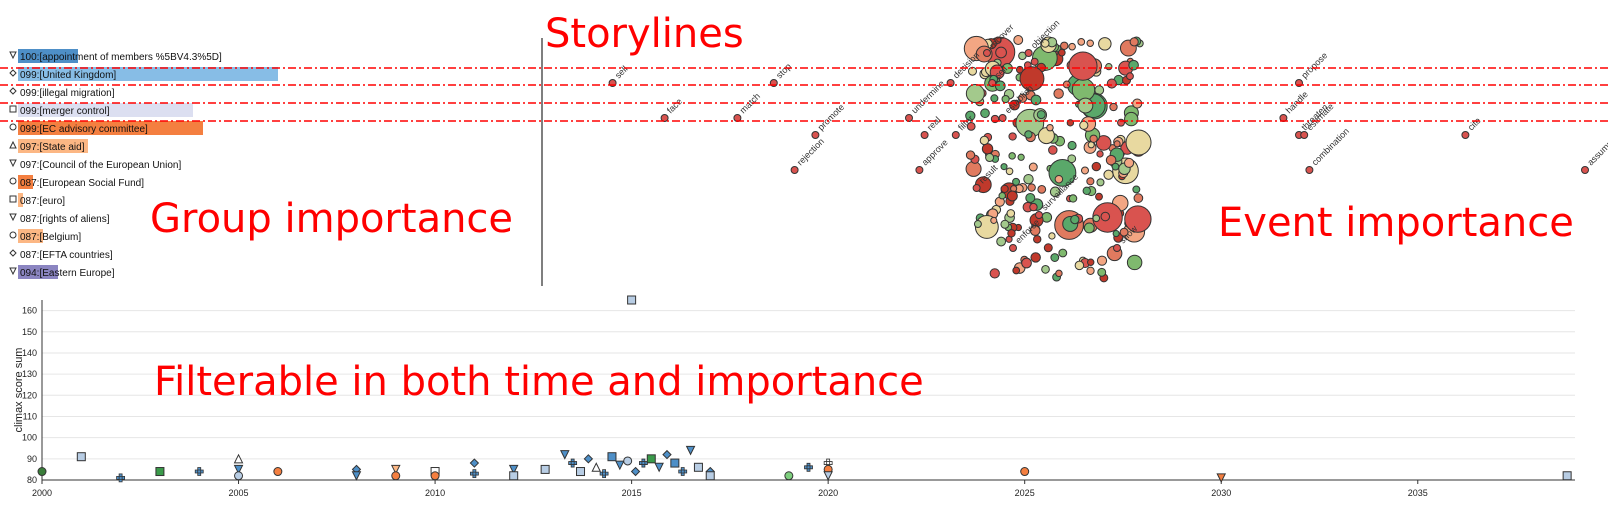 Image resolution: width=1608 pixels, height=519 pixels. Describe the element at coordinates (1472, 126) in the screenshot. I see `event-marker: cite` at that location.